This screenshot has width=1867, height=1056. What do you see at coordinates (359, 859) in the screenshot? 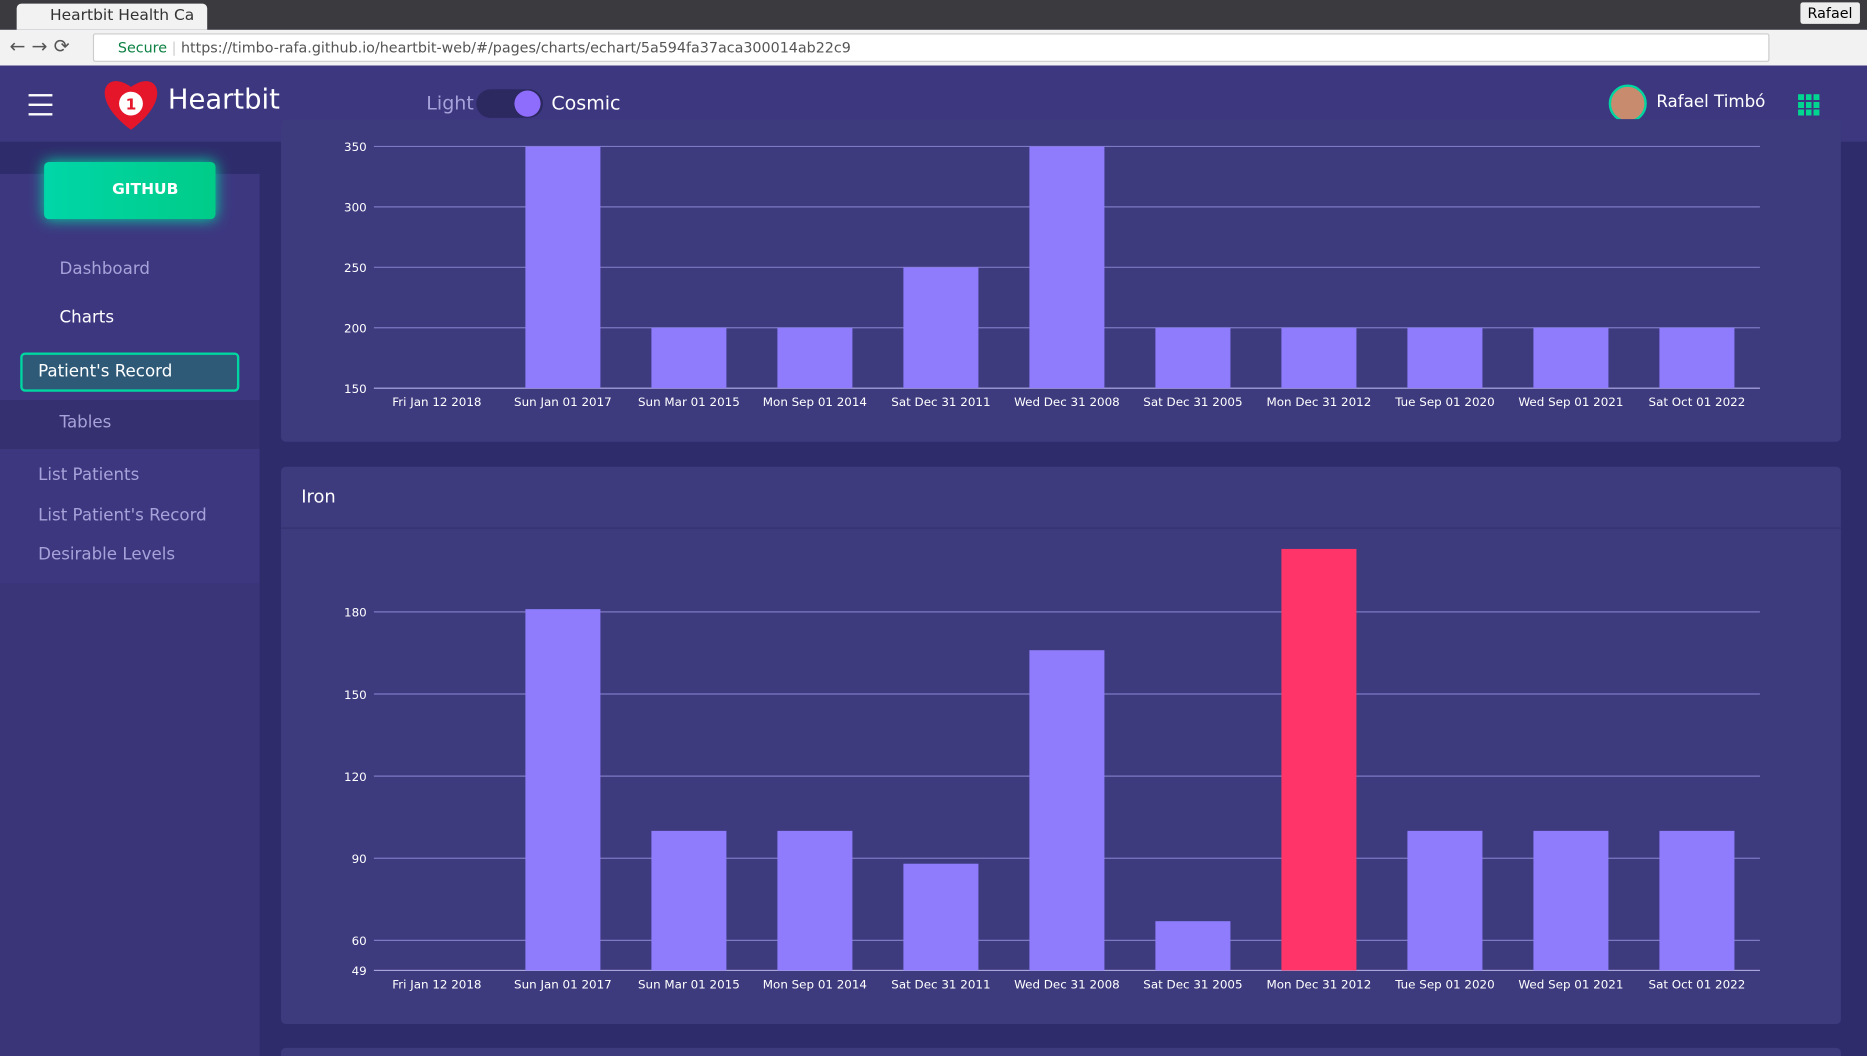
I see `y-tick-label: 90` at bounding box center [359, 859].